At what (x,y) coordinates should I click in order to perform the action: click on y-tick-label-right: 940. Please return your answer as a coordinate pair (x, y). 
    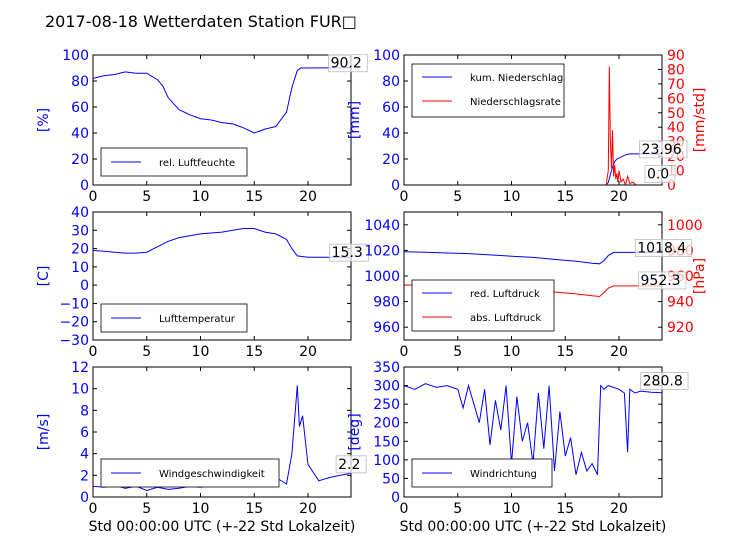
    Looking at the image, I should click on (680, 303).